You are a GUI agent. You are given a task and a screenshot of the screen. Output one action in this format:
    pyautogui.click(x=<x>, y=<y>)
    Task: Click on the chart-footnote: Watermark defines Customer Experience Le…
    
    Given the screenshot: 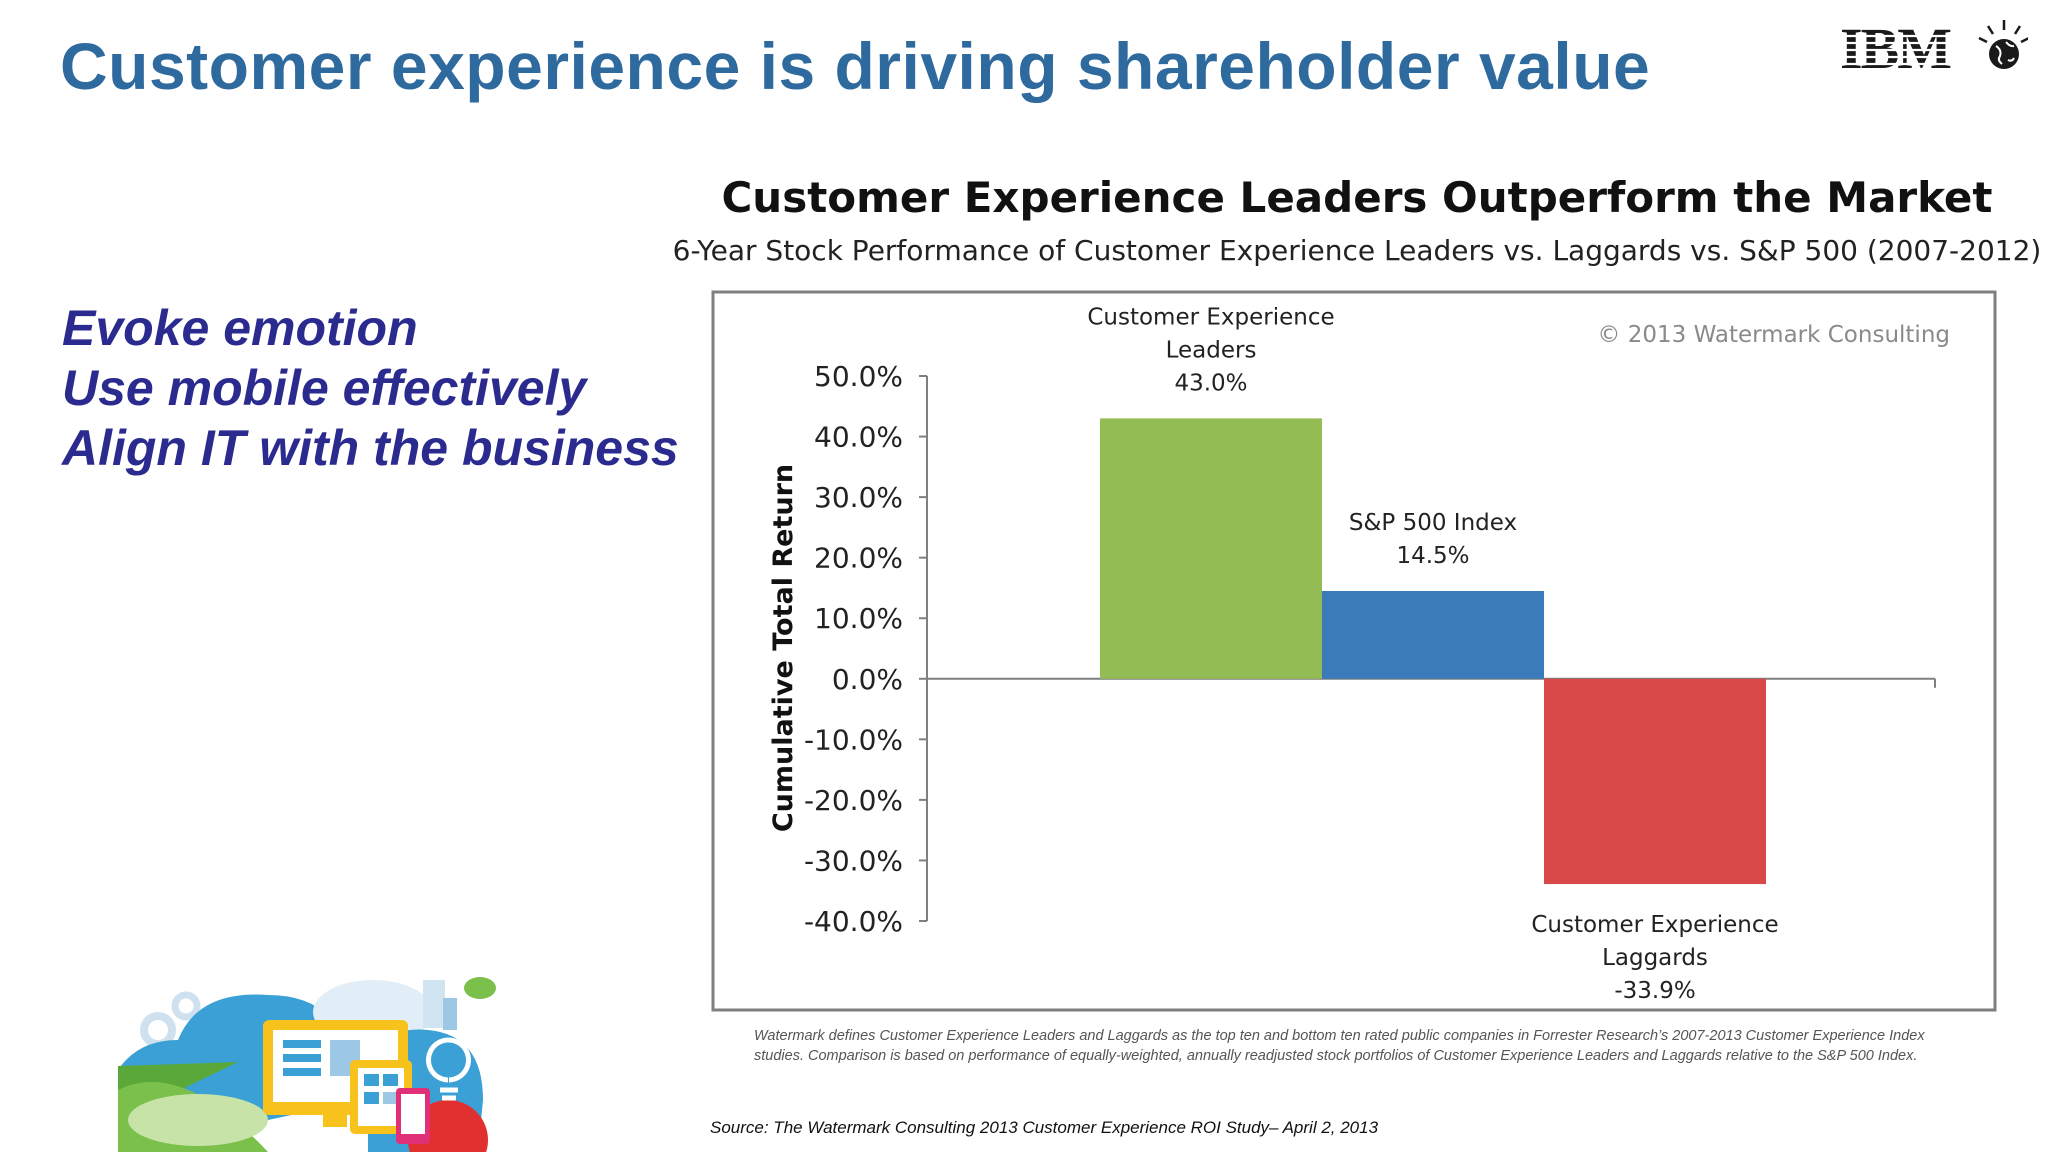 What is the action you would take?
    pyautogui.click(x=1339, y=1046)
    